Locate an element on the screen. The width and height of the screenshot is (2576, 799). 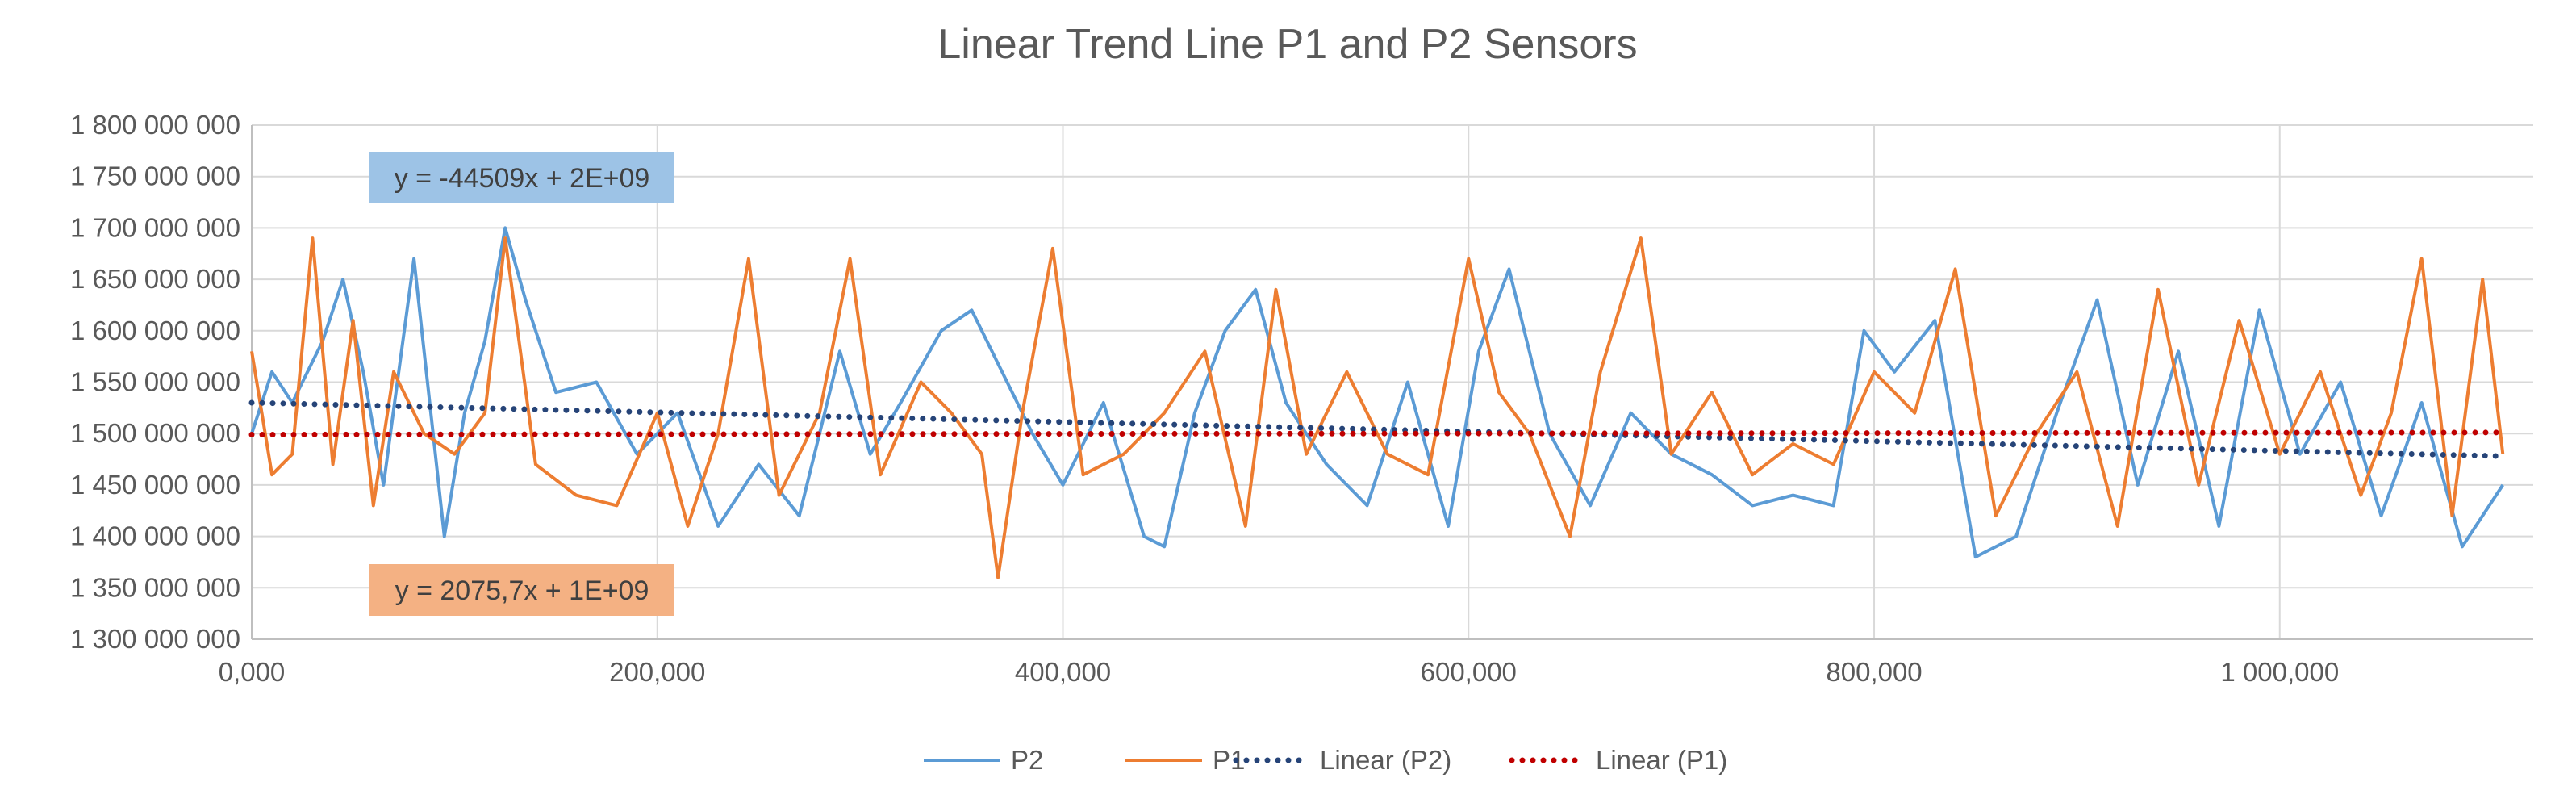
equation-text-p2: y = -44509x + 2E+09 is located at coordinates (522, 178).